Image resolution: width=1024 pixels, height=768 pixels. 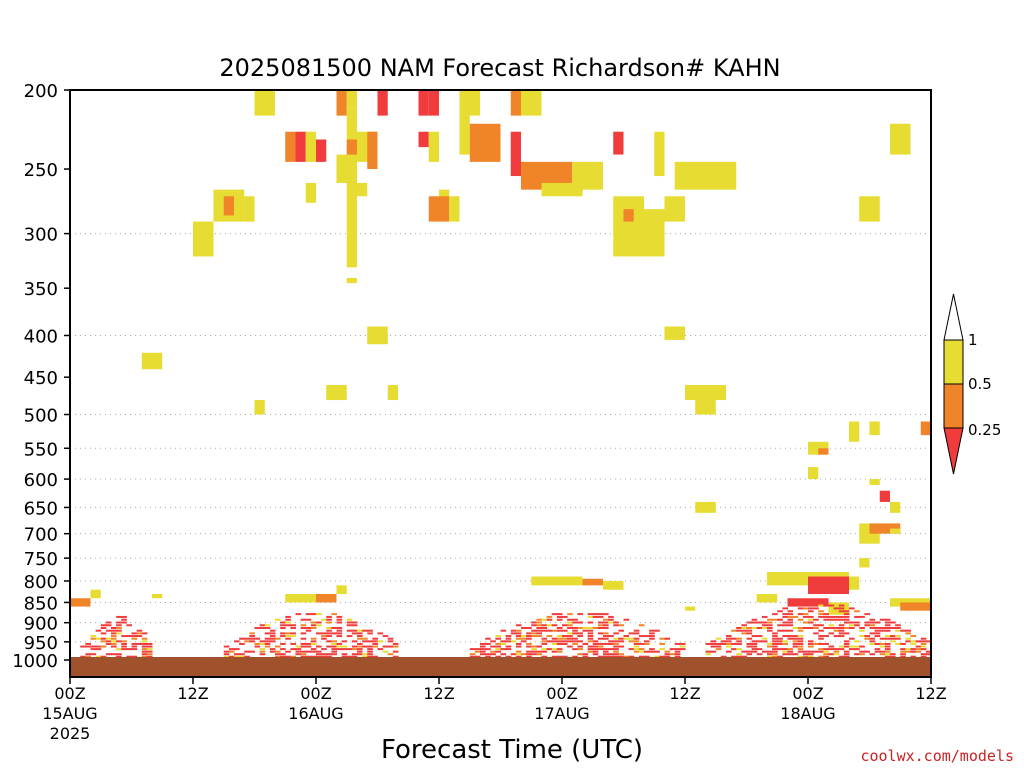 I want to click on y-tick-label: 250, so click(x=41, y=170).